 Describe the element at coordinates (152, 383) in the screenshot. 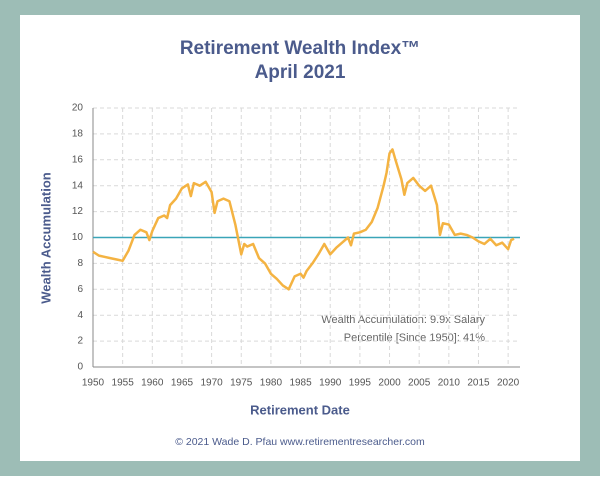

I see `x-tick-label: 1960` at that location.